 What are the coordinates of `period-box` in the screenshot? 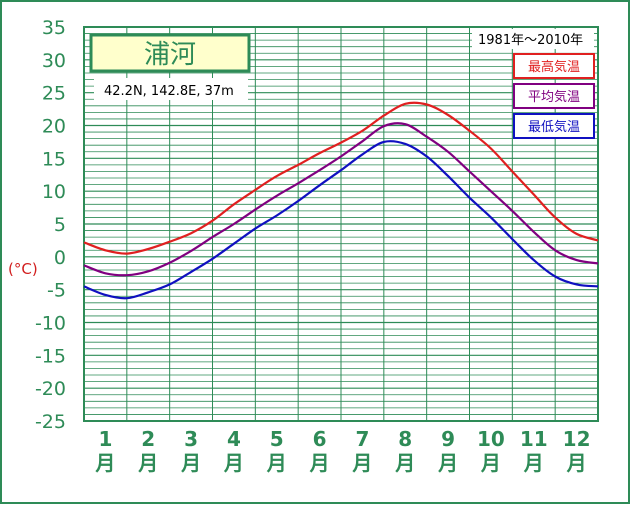 It's located at (533, 39).